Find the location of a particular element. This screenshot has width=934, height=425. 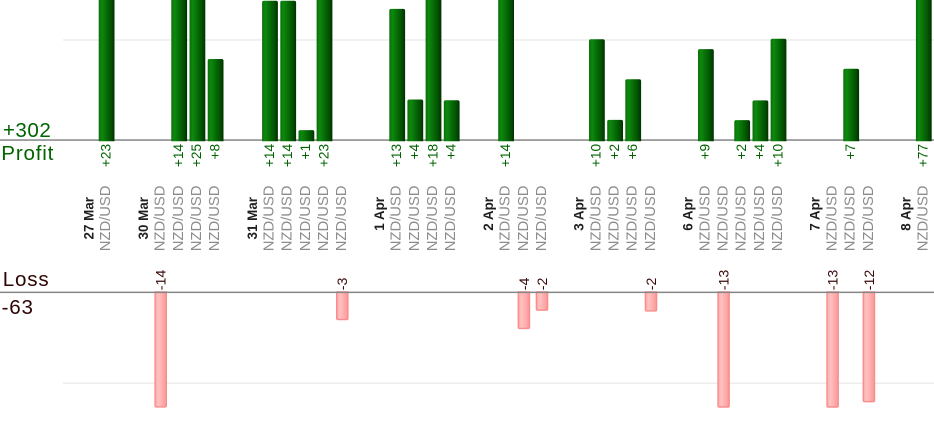

svg-text: 8 Apr is located at coordinates (906, 213).